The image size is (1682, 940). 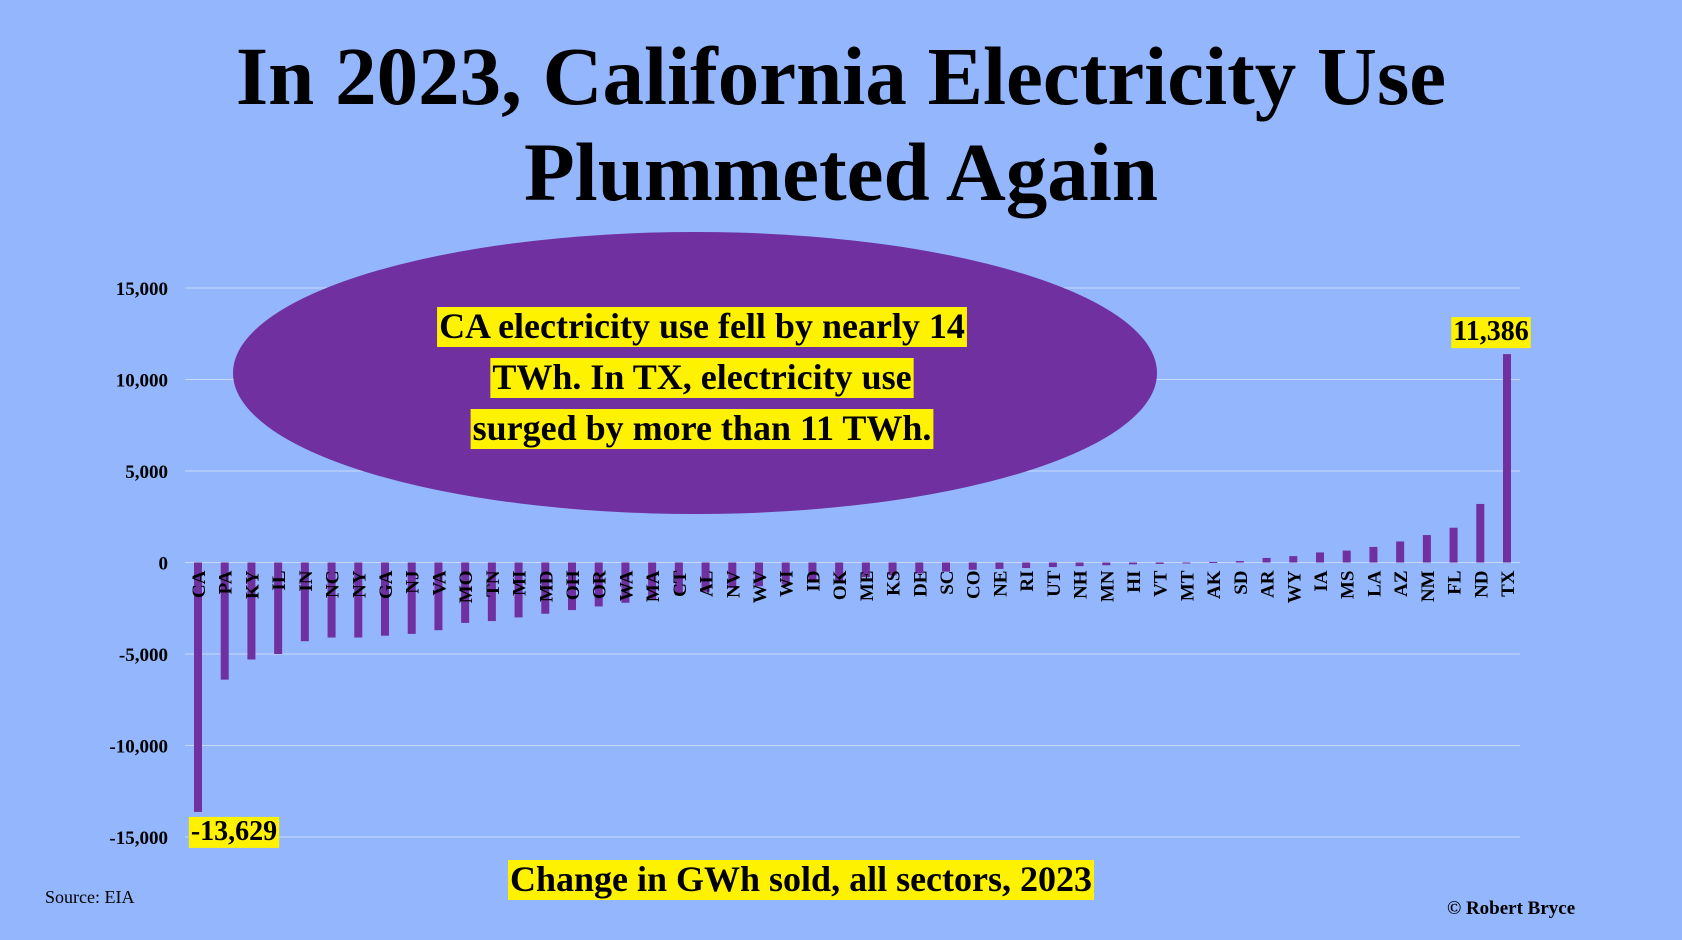 I want to click on x-tick-label: IA, so click(x=1321, y=580).